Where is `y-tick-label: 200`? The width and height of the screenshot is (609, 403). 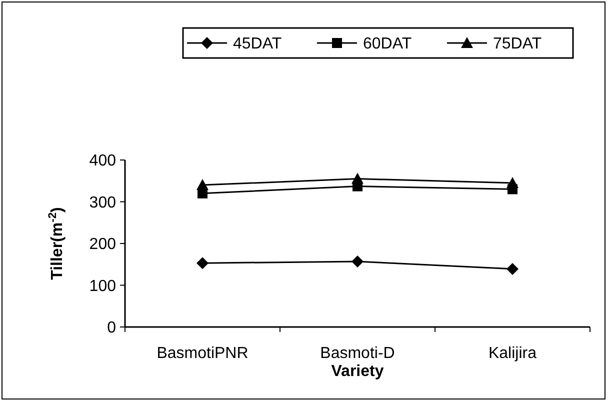
y-tick-label: 200 is located at coordinates (102, 245).